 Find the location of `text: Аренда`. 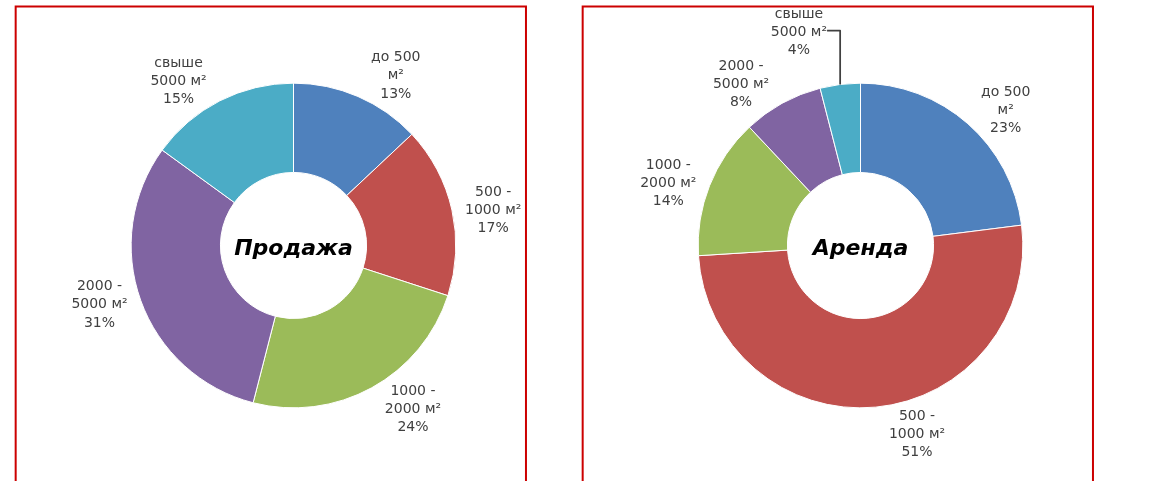

text: Аренда is located at coordinates (859, 247).